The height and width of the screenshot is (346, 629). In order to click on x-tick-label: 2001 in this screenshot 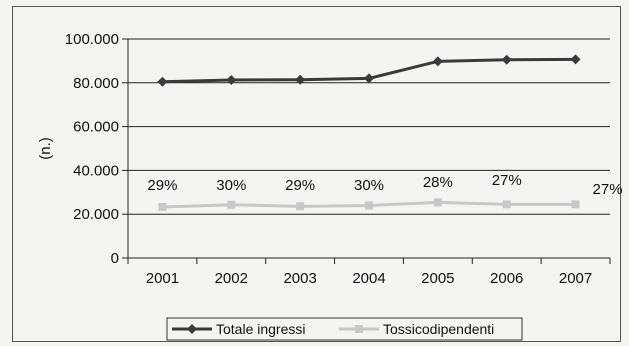, I will do `click(162, 278)`.